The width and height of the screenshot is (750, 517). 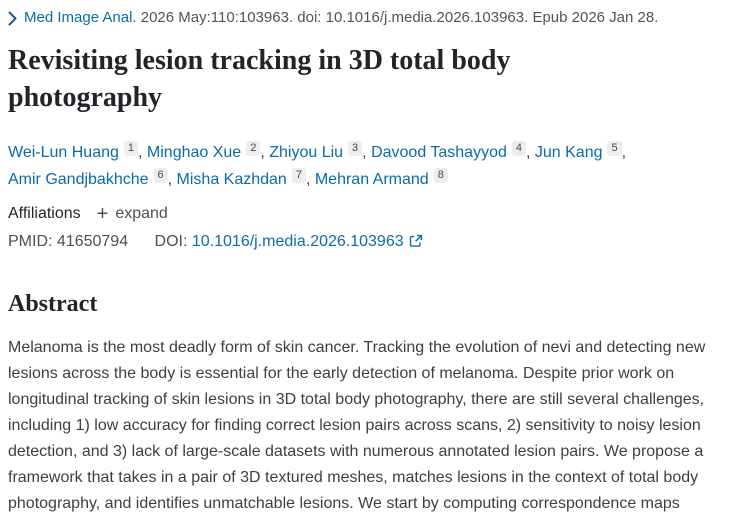 I want to click on affiliation-badge: 1, so click(x=131, y=148).